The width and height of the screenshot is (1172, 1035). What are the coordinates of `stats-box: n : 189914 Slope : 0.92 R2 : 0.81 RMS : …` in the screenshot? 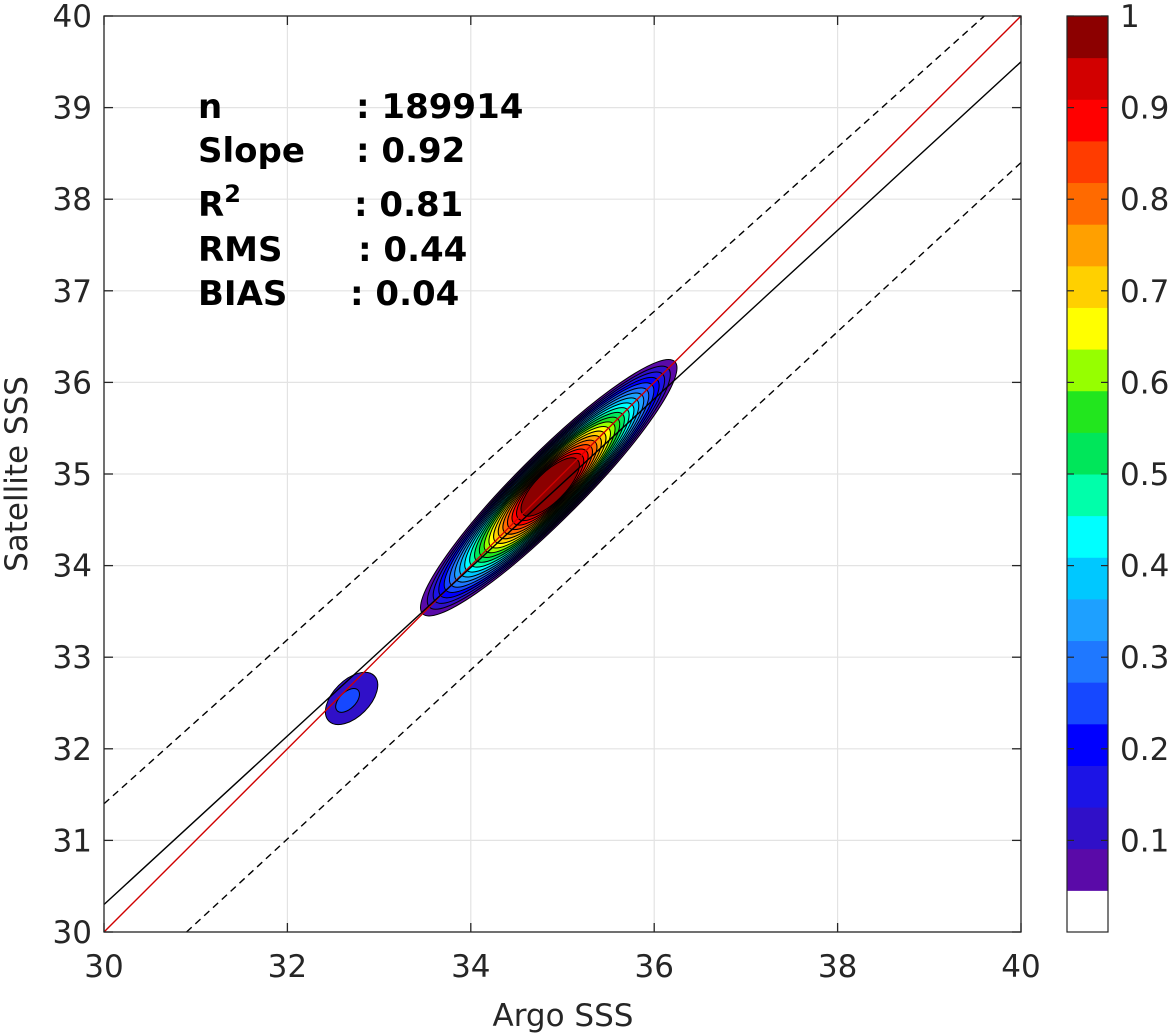 It's located at (360, 200).